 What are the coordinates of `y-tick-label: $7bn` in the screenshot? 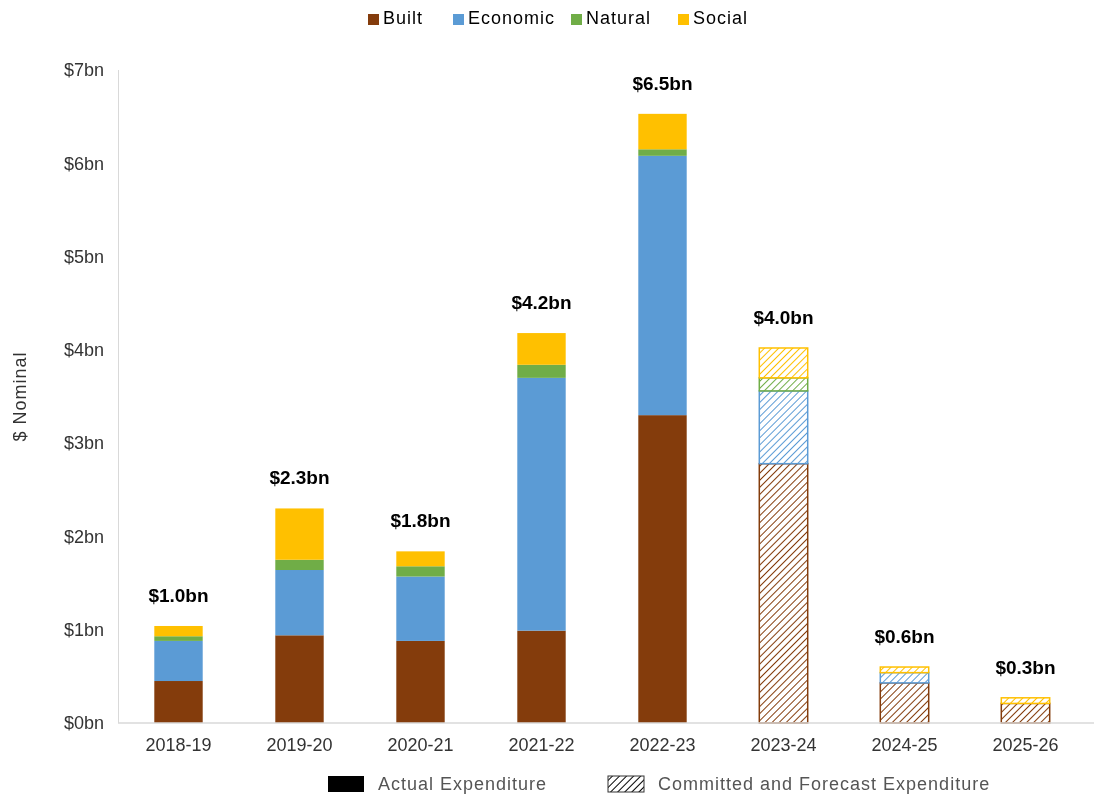 It's located at (83, 70).